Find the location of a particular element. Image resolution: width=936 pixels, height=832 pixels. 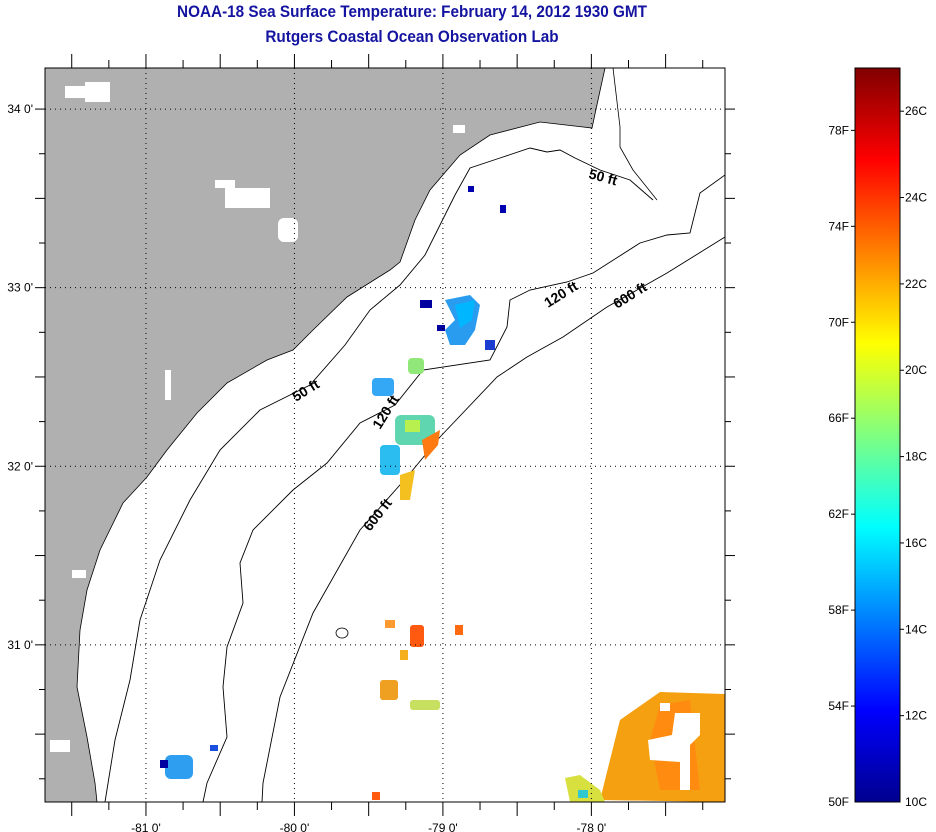

colorbar-label-c: 22C is located at coordinates (916, 284).